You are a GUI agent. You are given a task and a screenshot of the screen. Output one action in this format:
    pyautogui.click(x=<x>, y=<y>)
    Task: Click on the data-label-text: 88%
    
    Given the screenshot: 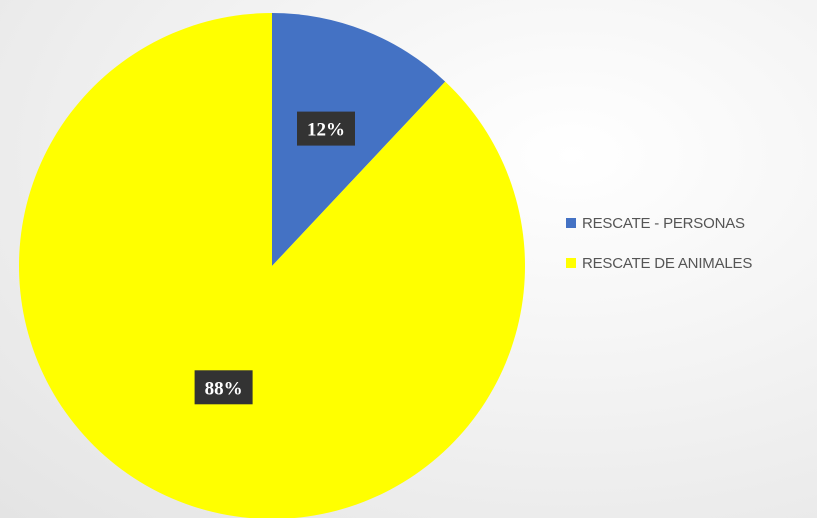 What is the action you would take?
    pyautogui.click(x=224, y=388)
    